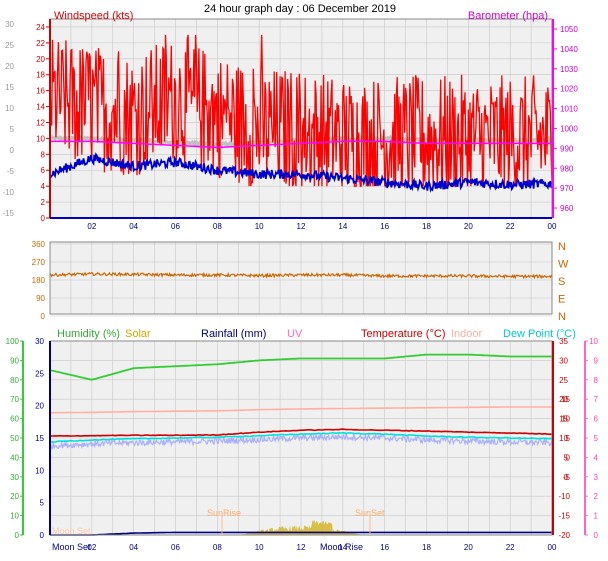 The height and width of the screenshot is (561, 608). I want to click on sunrise-label: SunRise, so click(224, 513).